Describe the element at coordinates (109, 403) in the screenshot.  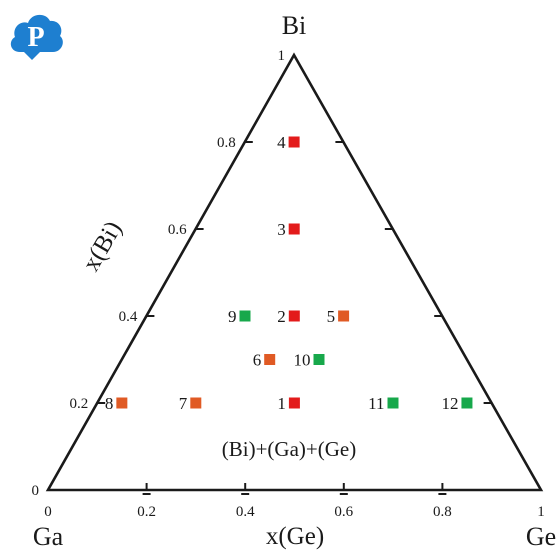
I see `data-point-label: 8` at that location.